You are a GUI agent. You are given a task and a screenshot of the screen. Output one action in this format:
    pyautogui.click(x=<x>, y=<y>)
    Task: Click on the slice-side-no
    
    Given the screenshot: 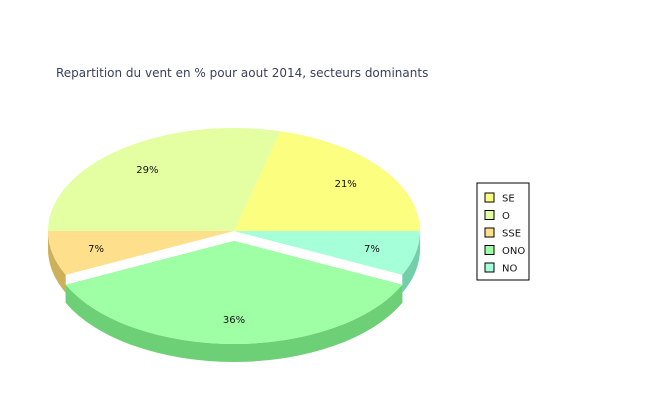 What is the action you would take?
    pyautogui.click(x=411, y=262)
    